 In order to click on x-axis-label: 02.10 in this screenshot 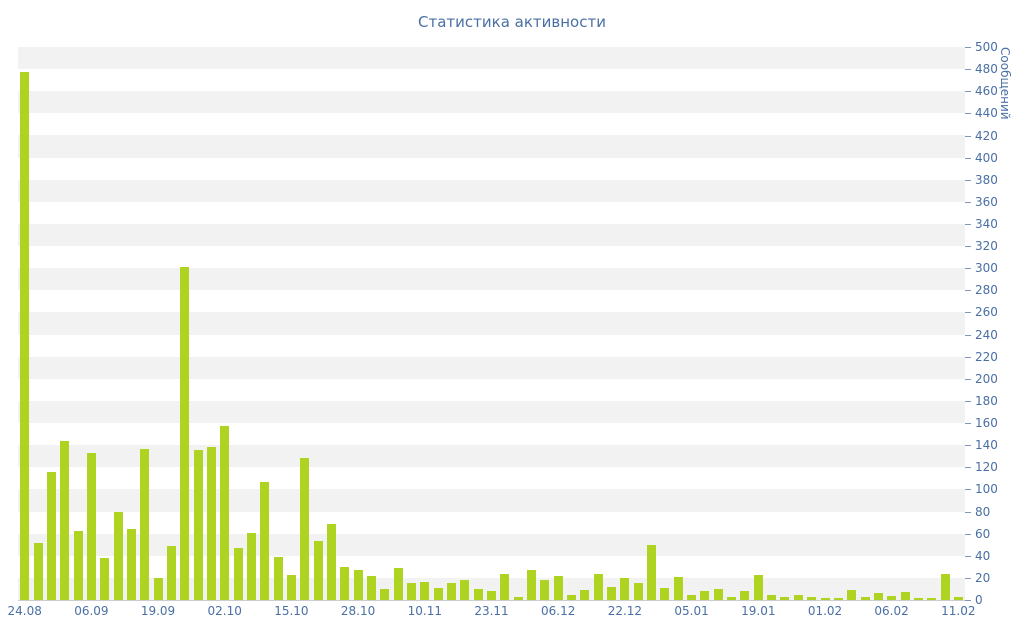, I will do `click(224, 611)`.